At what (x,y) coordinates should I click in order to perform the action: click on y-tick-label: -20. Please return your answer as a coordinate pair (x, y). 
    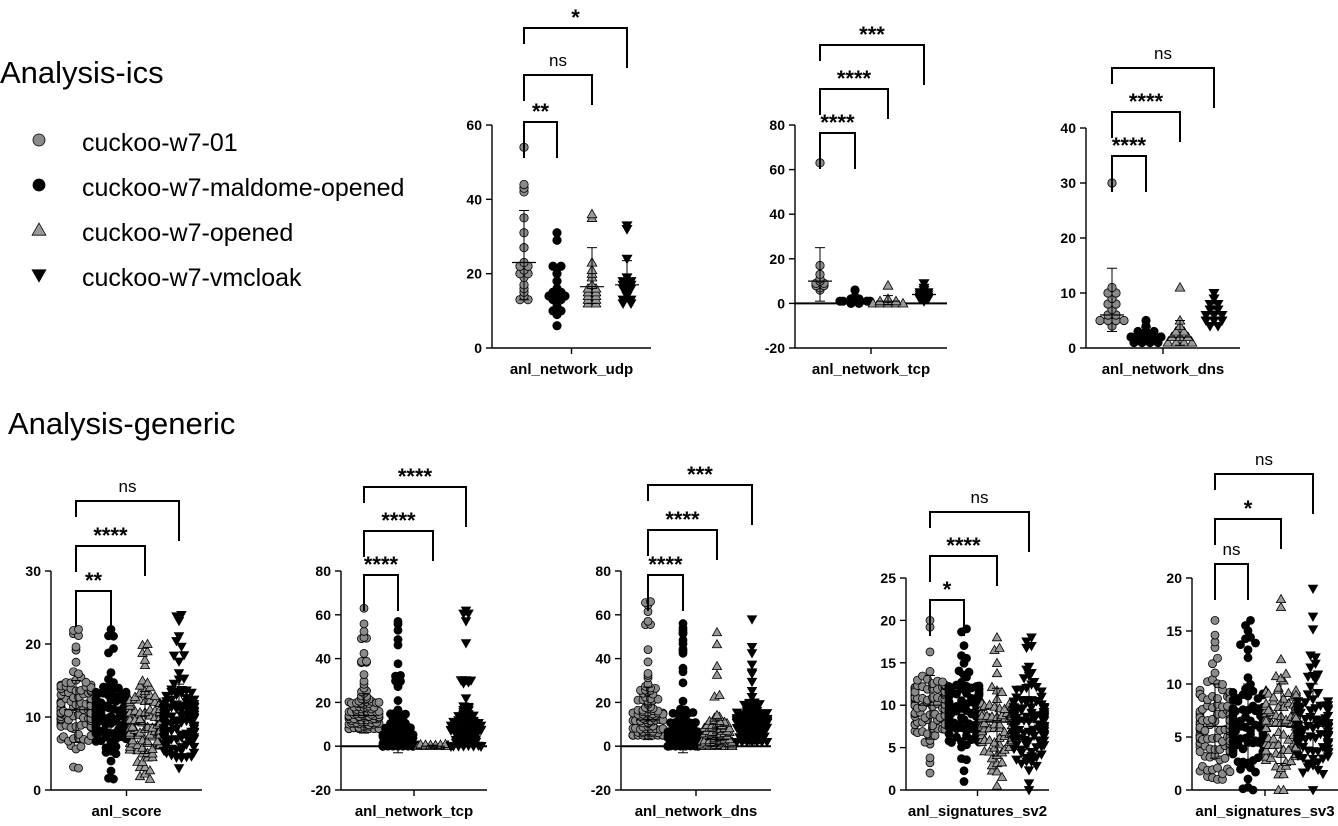
    Looking at the image, I should click on (321, 790).